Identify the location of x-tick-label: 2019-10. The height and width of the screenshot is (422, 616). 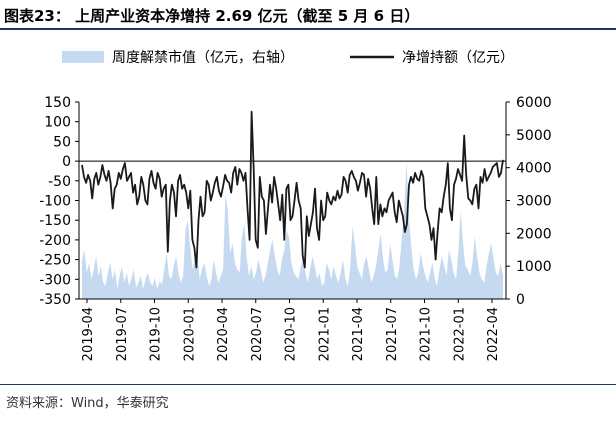
(156, 334).